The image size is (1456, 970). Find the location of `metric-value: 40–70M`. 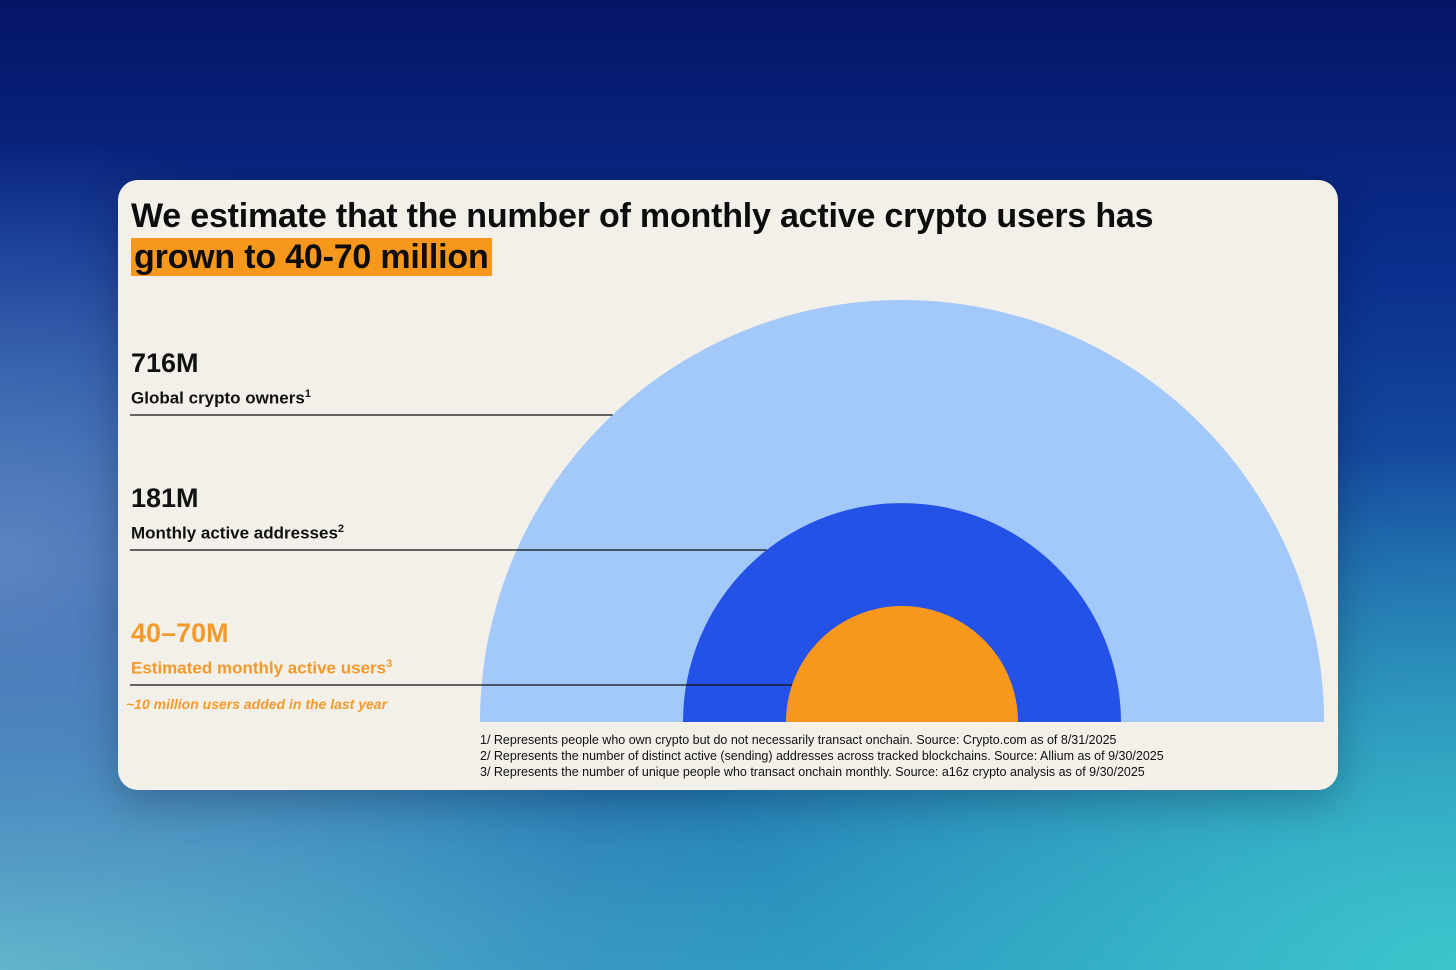

metric-value: 40–70M is located at coordinates (180, 633).